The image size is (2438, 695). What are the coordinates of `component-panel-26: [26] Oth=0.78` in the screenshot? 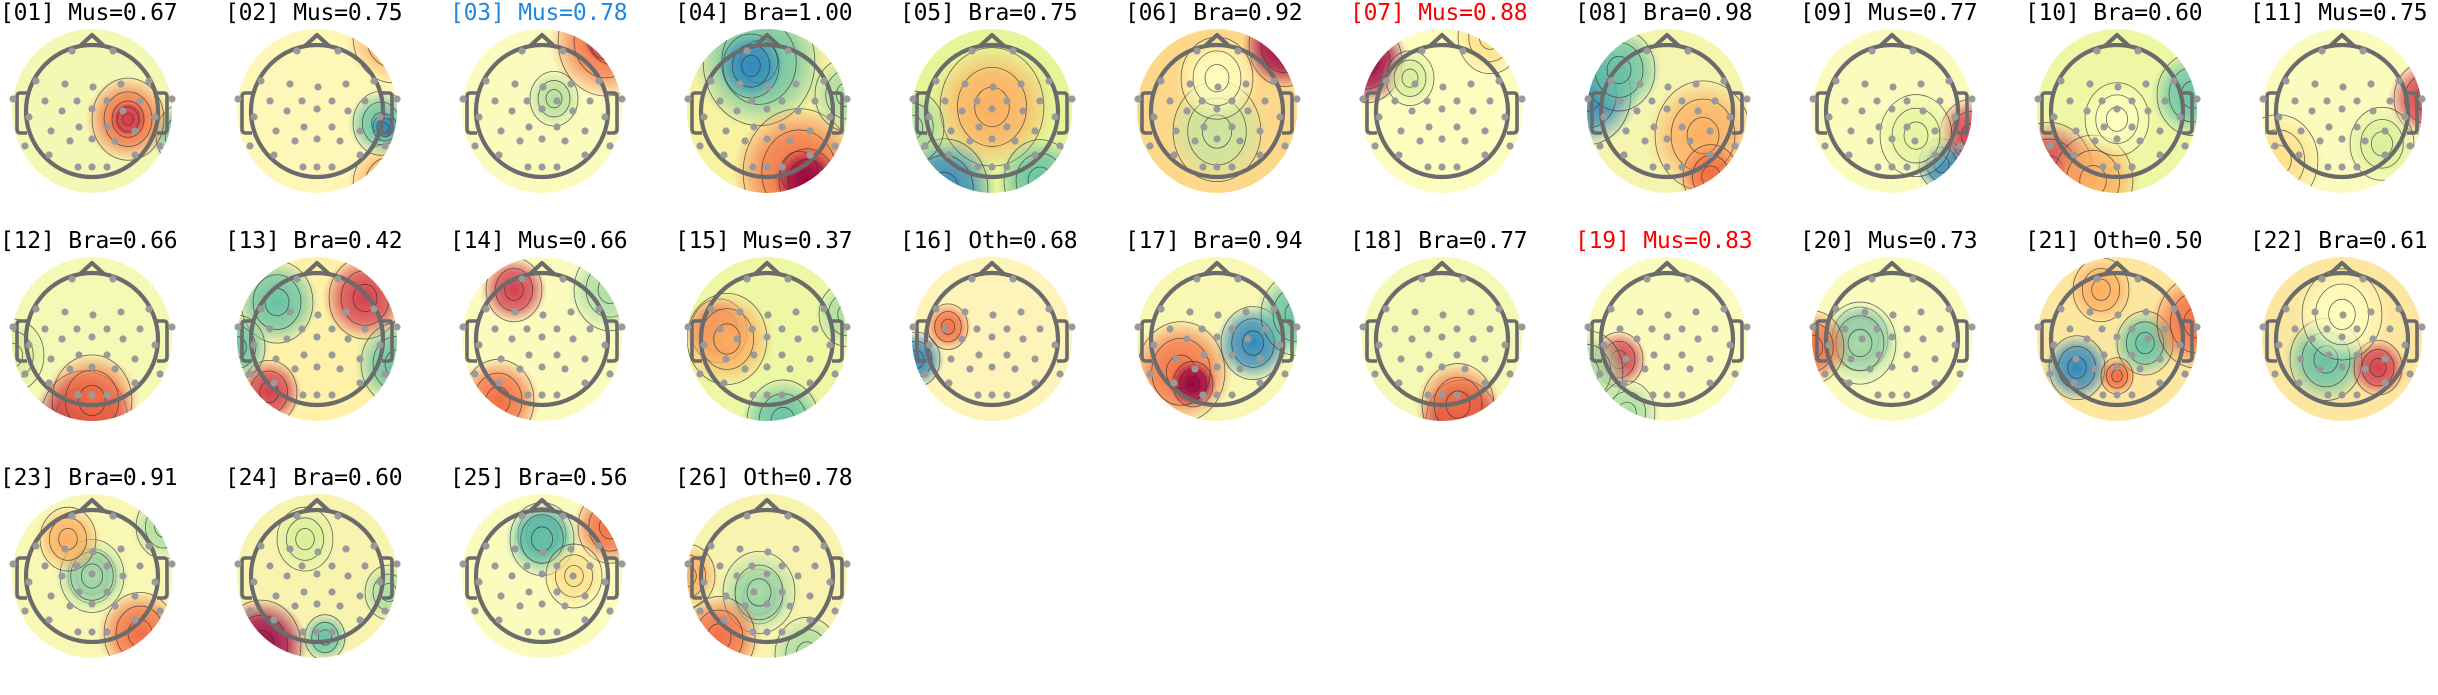 It's located at (787, 580).